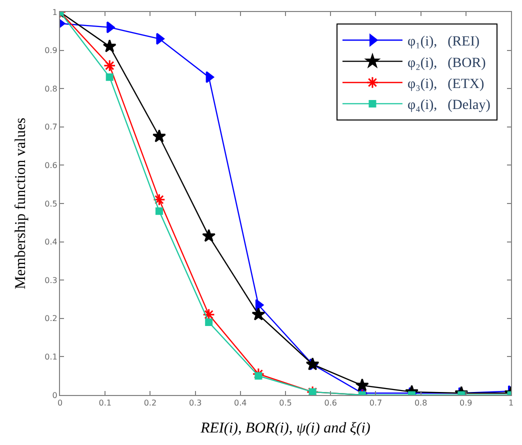 The height and width of the screenshot is (445, 522). Describe the element at coordinates (51, 89) in the screenshot. I see `y-tick-label: 0.8` at that location.